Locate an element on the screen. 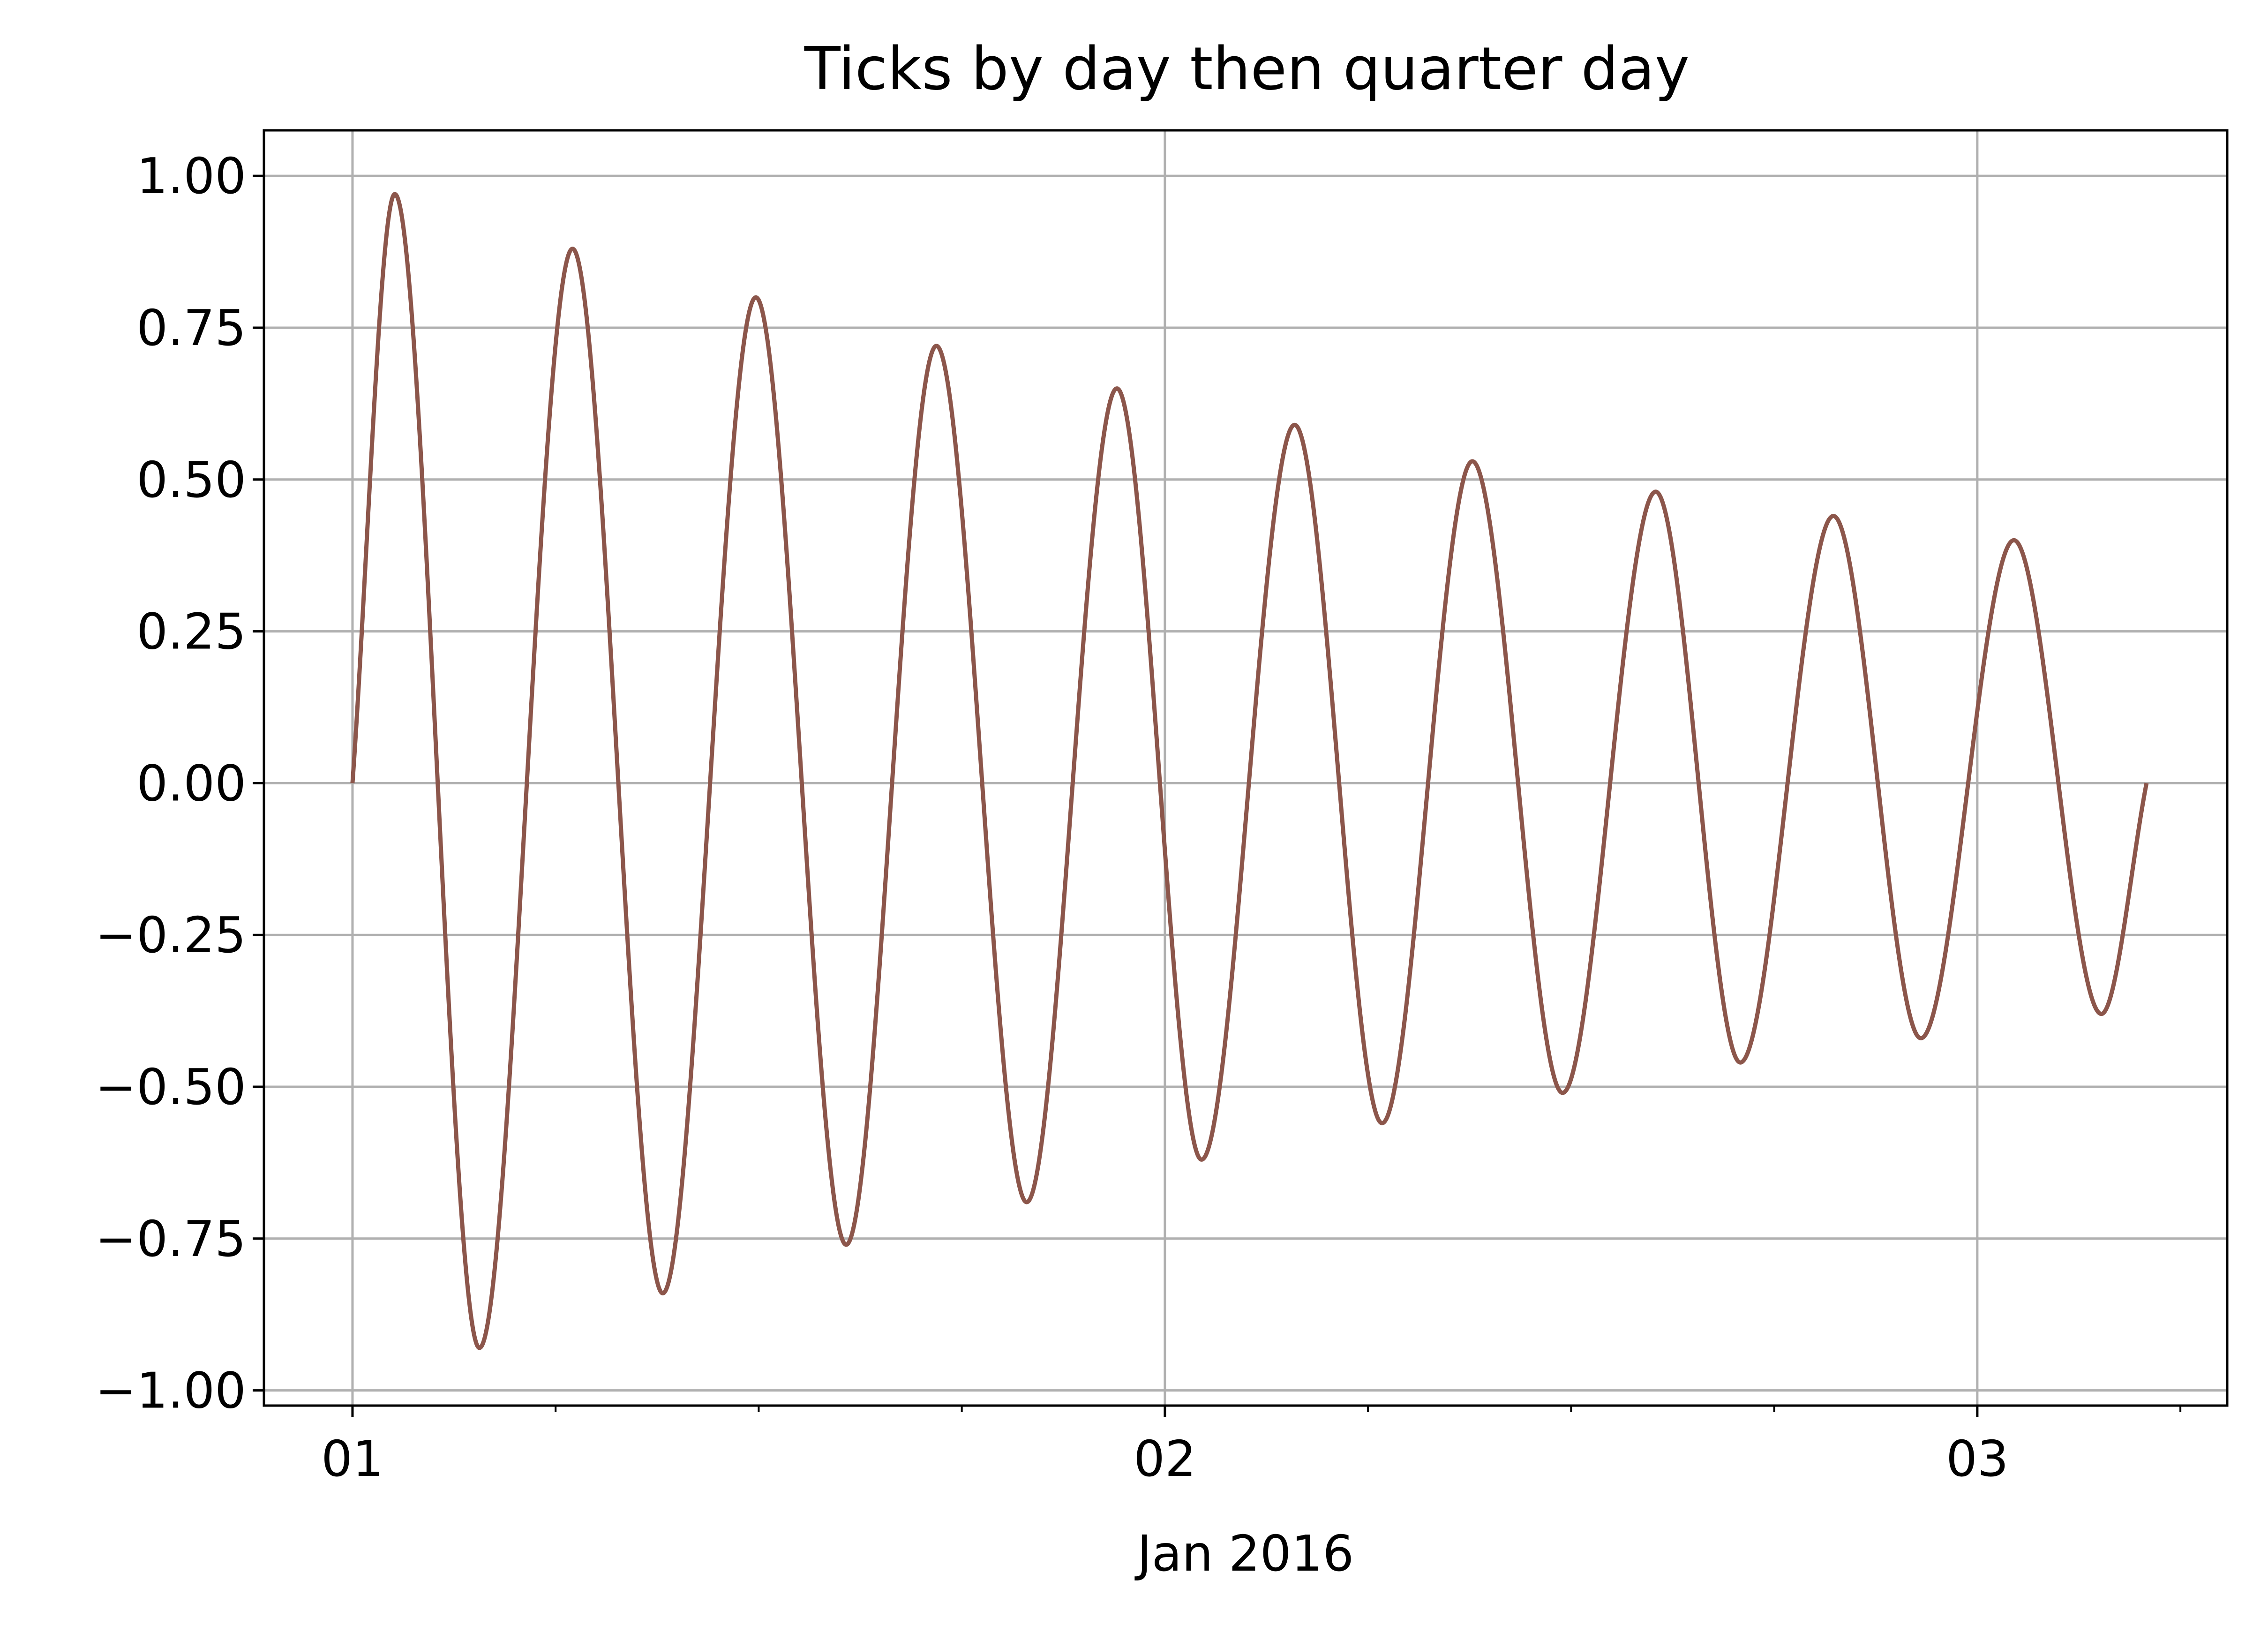 The width and height of the screenshot is (2268, 1625). y-tick-label: −0.75 is located at coordinates (170, 1240).